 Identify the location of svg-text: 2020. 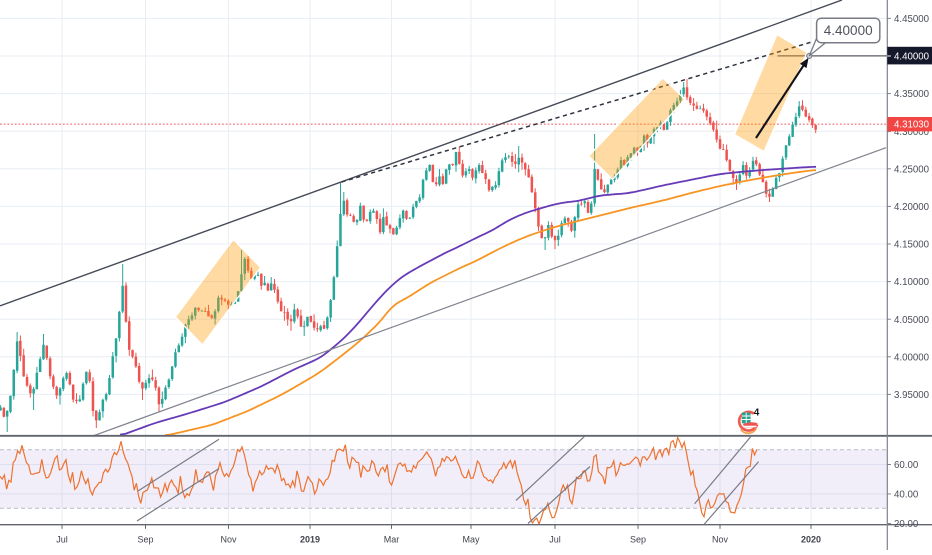
(811, 540).